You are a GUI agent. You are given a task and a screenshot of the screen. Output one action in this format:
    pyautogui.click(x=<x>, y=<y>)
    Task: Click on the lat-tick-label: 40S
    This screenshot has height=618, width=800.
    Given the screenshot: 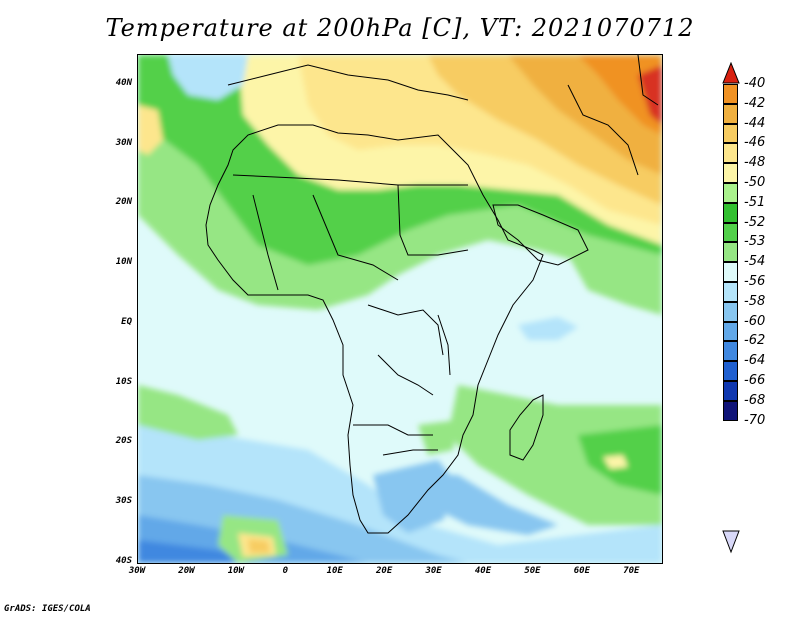 What is the action you would take?
    pyautogui.click(x=123, y=561)
    